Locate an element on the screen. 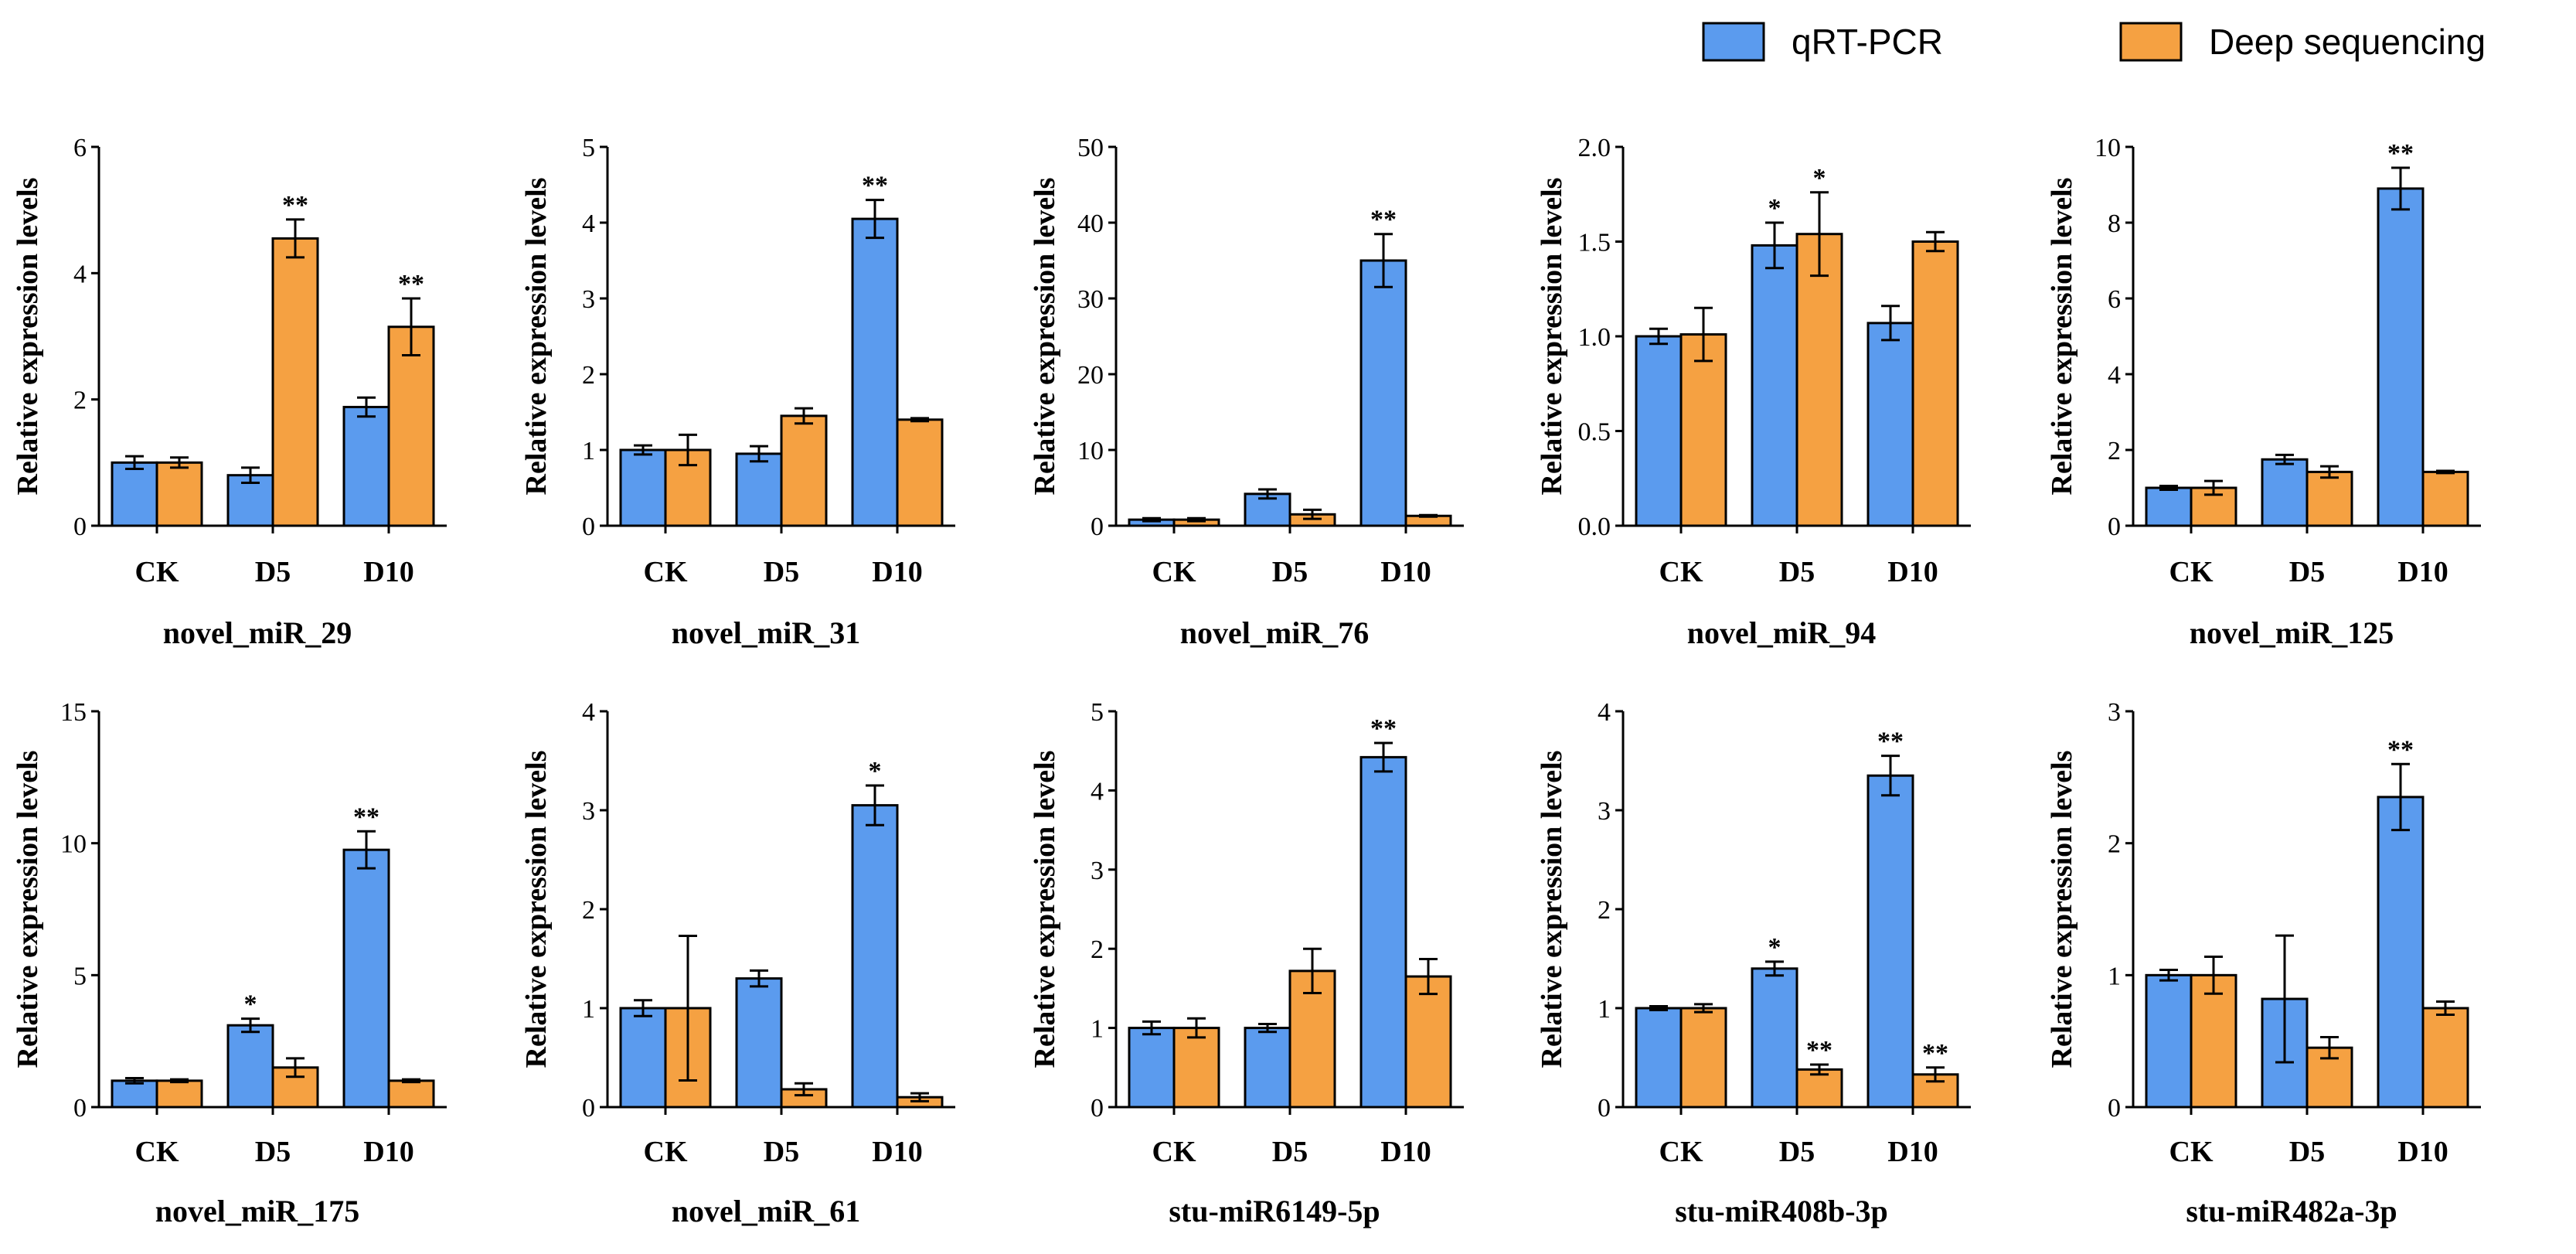  chart-title: novel_miR_94 is located at coordinates (1781, 632).